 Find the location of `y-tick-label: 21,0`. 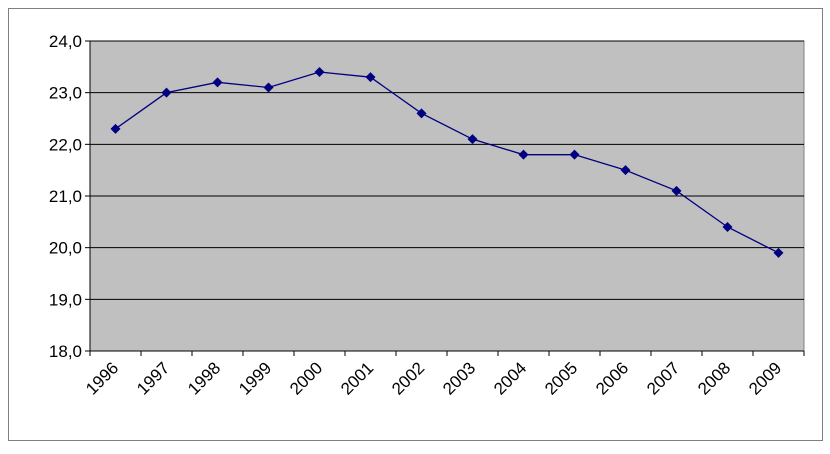

y-tick-label: 21,0 is located at coordinates (65, 196).